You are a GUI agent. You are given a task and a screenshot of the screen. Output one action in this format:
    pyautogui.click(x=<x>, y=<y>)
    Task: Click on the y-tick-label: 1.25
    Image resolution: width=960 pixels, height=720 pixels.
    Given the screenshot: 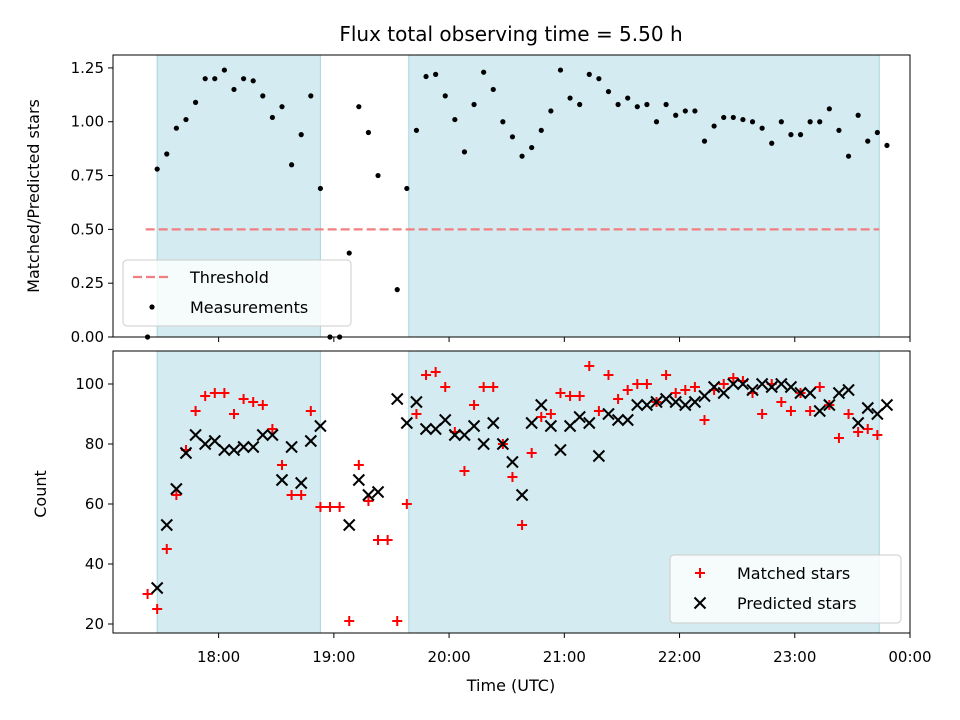 What is the action you would take?
    pyautogui.click(x=87, y=68)
    